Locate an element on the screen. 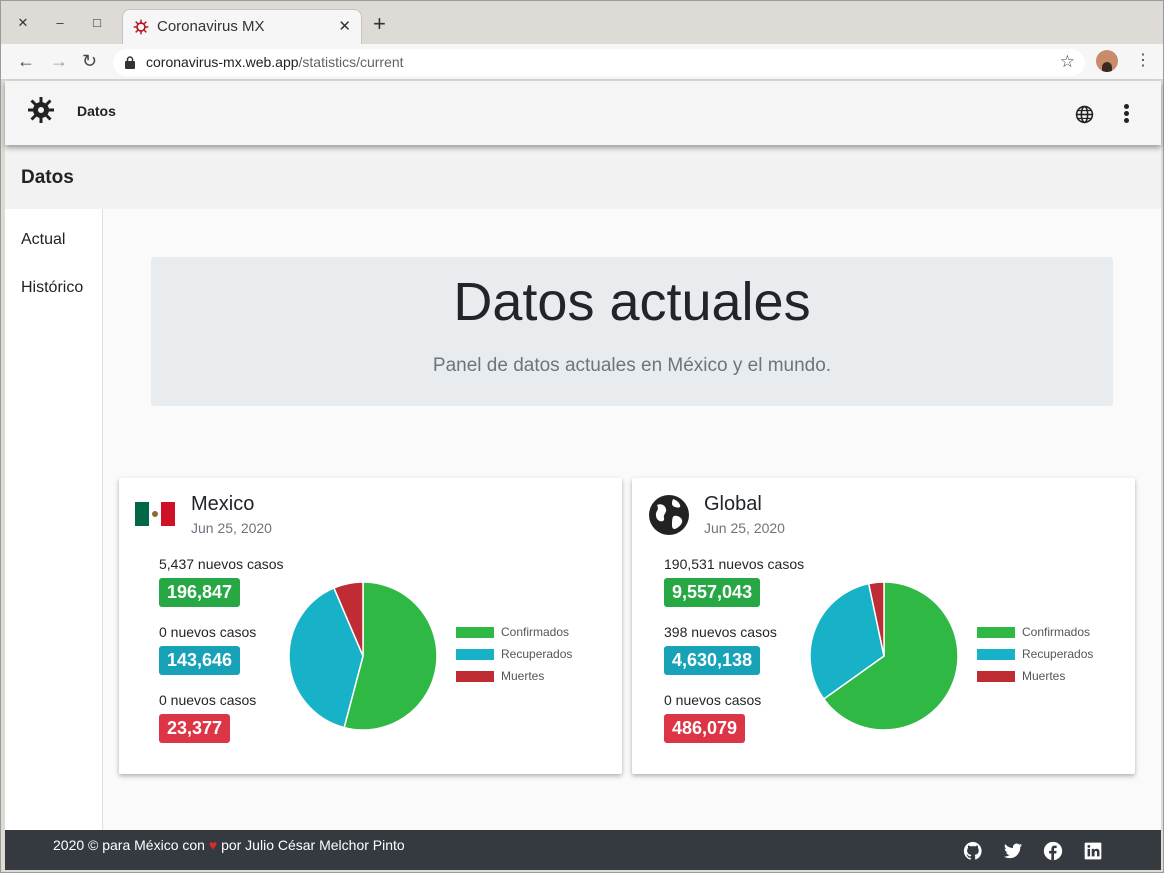  back-icon: ← is located at coordinates (26, 61).